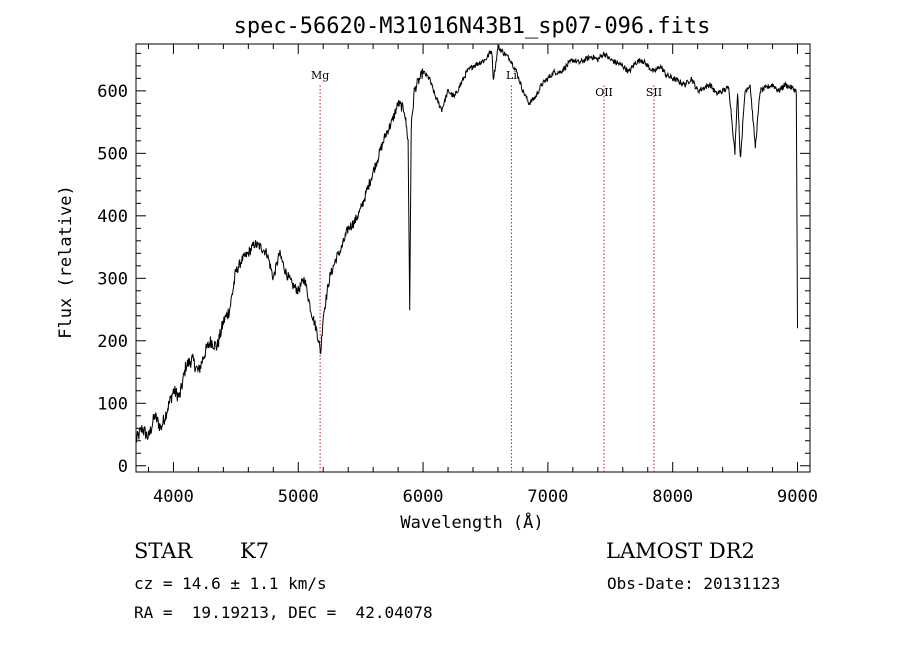  I want to click on redshift-text: cz = 14.6 ± 1.1 km/s, so click(230, 583).